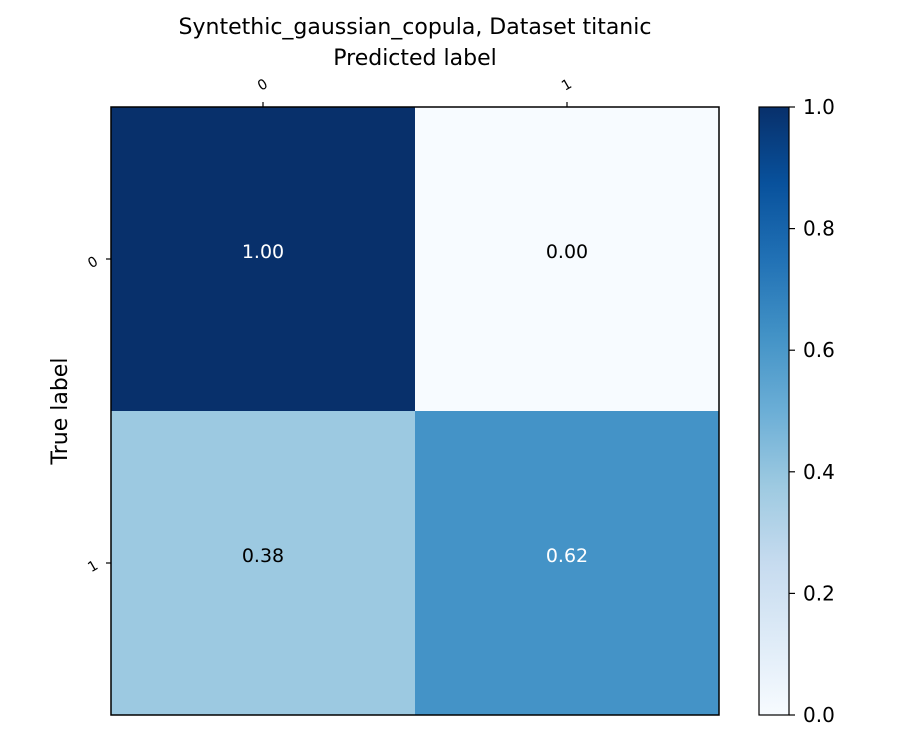 The image size is (900, 750). I want to click on colorbar-tick-label-5: 1.0, so click(819, 107).